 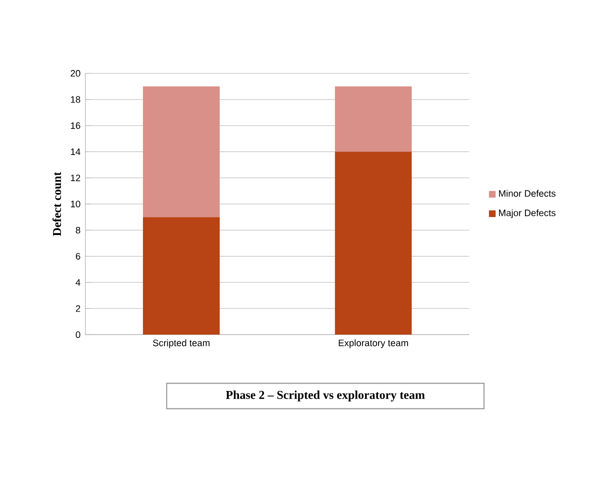 I want to click on x-tick-label: Exploratory team, so click(x=373, y=343).